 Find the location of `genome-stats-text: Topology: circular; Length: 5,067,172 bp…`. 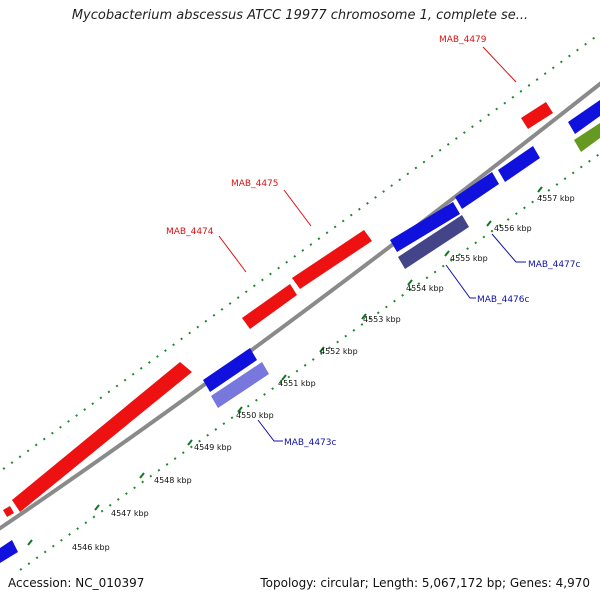

genome-stats-text: Topology: circular; Length: 5,067,172 bp… is located at coordinates (425, 583).